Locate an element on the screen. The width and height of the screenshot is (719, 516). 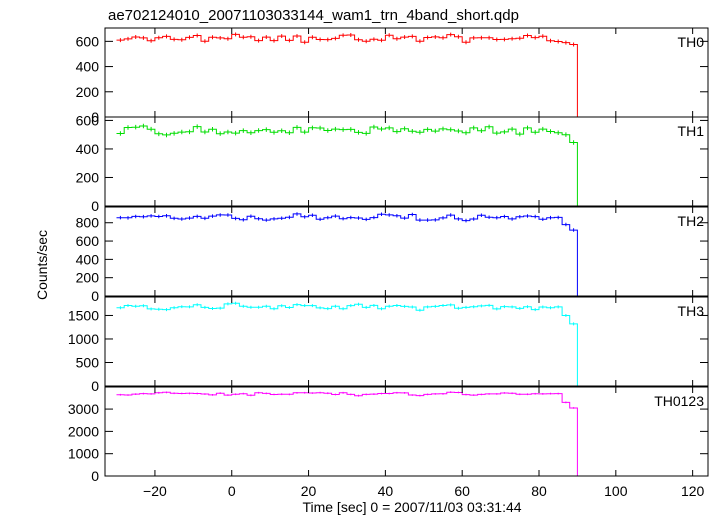
panel-label-th3: TH3 is located at coordinates (691, 311).